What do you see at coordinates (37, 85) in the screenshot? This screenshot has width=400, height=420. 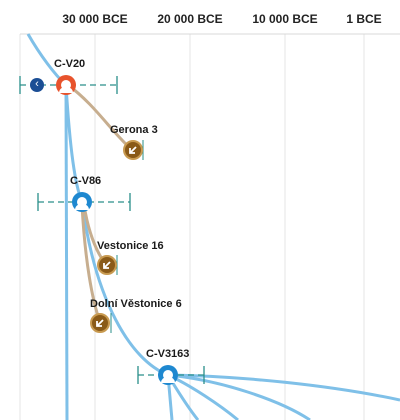 I see `chevron-left-icon: ‹` at bounding box center [37, 85].